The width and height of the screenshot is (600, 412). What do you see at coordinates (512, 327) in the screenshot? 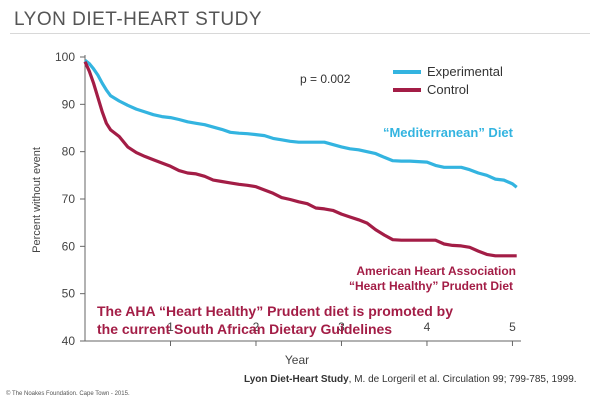
I see `x-tick-label: 5` at bounding box center [512, 327].